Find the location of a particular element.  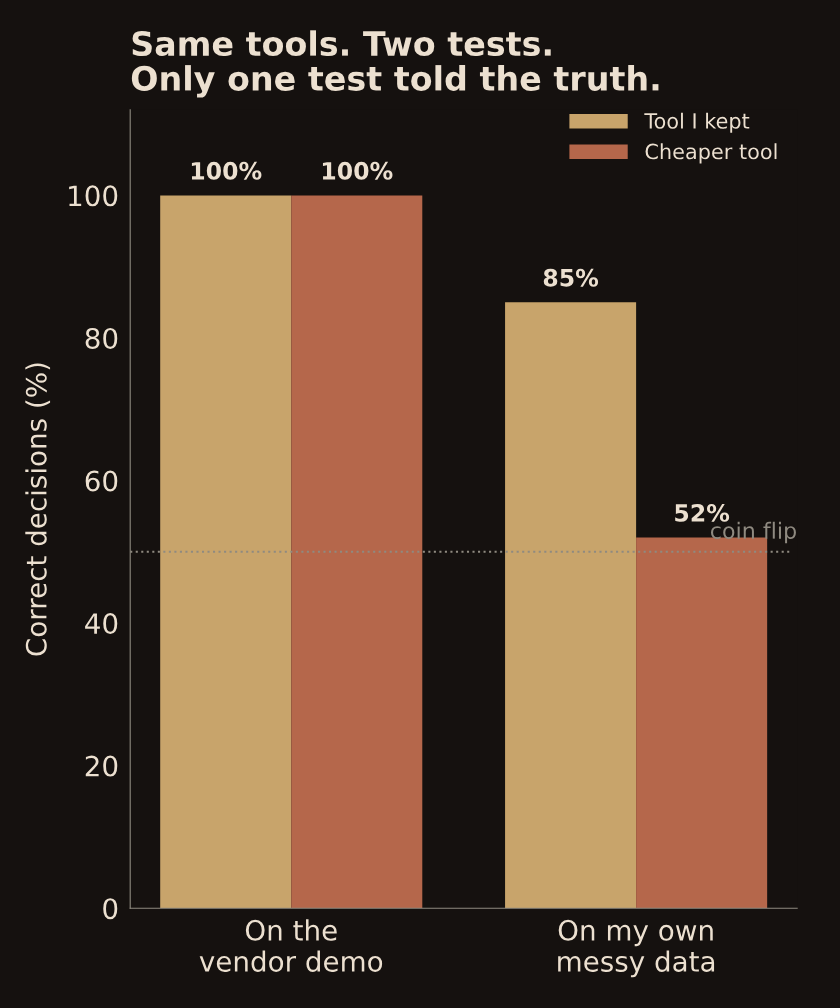

data-label: 52% is located at coordinates (702, 513).